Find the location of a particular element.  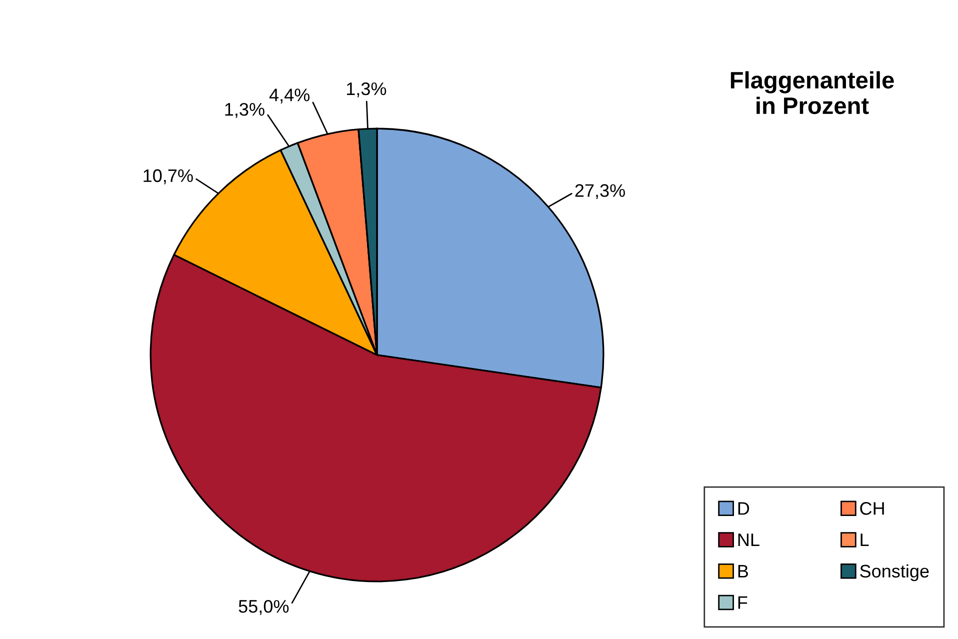

data-label: 4,4% is located at coordinates (289, 96).